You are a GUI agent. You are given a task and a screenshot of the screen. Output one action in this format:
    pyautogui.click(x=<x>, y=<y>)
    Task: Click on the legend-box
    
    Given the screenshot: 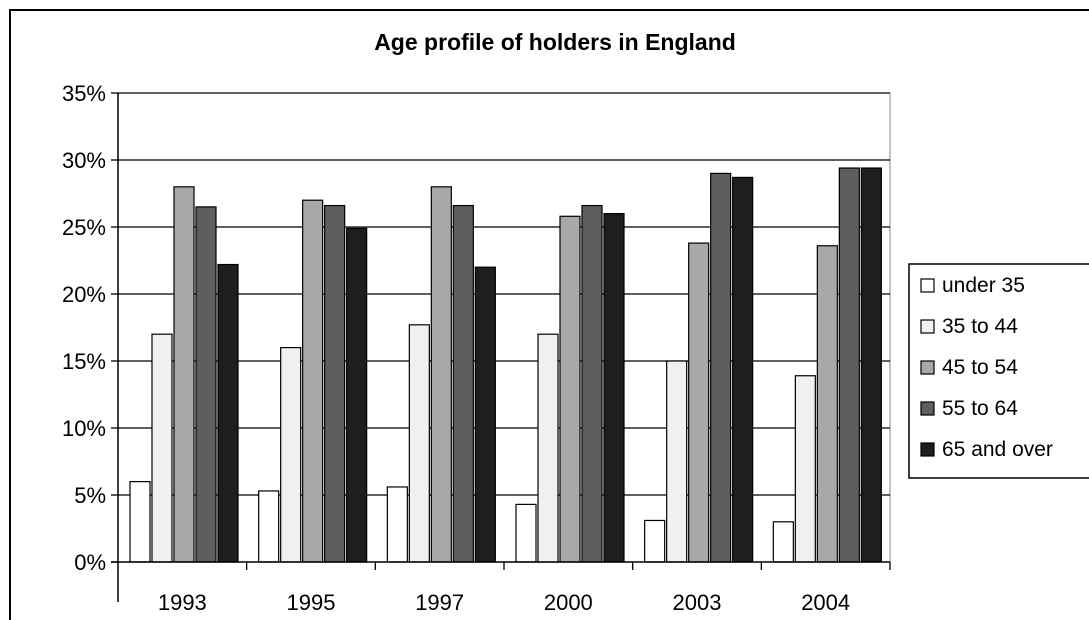 What is the action you would take?
    pyautogui.click(x=998, y=371)
    